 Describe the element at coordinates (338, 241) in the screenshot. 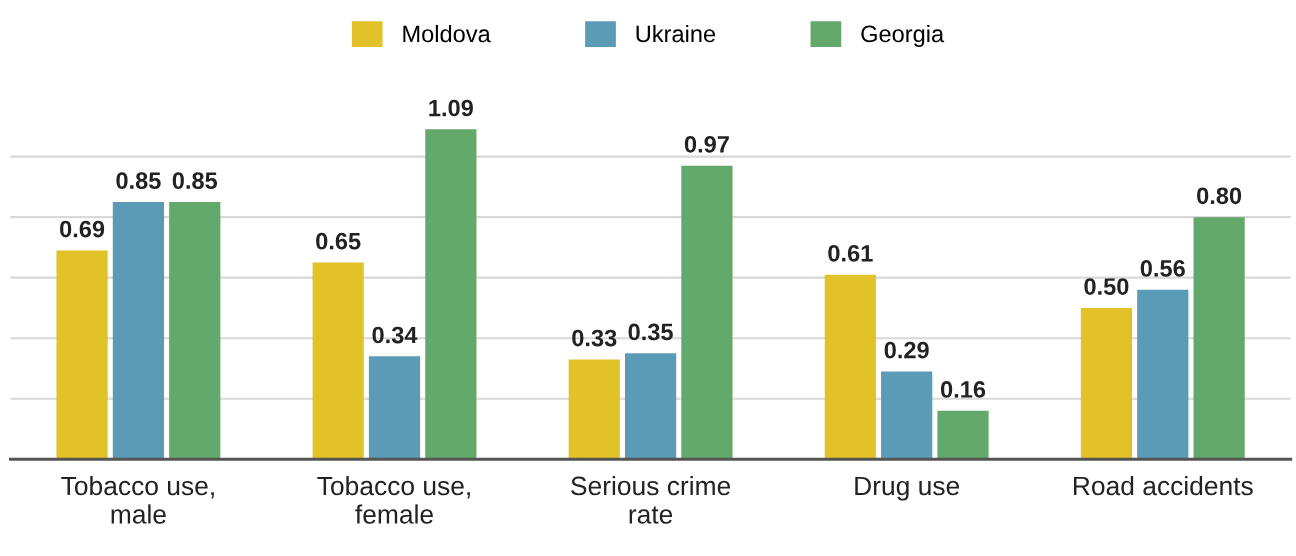

I see `data-label: 0.65` at that location.